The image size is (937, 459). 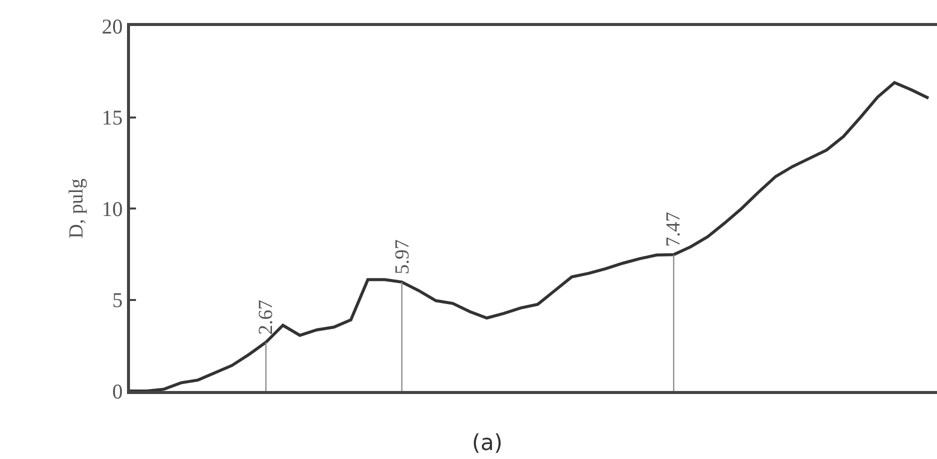 What do you see at coordinates (487, 443) in the screenshot?
I see `text: (a)` at bounding box center [487, 443].